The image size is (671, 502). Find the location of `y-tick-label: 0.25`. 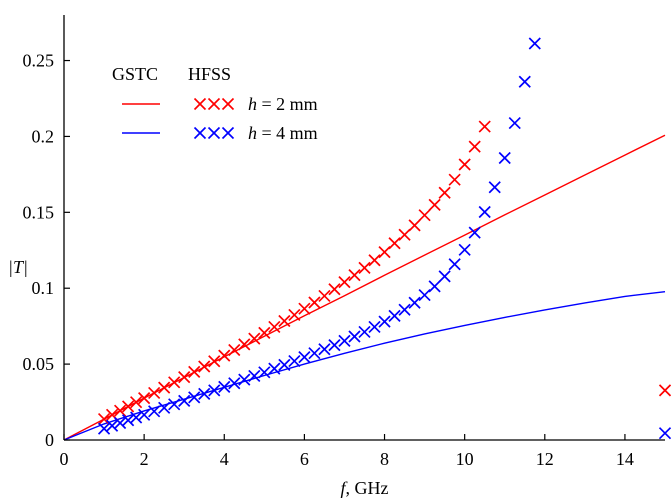

y-tick-label: 0.25 is located at coordinates (39, 61).